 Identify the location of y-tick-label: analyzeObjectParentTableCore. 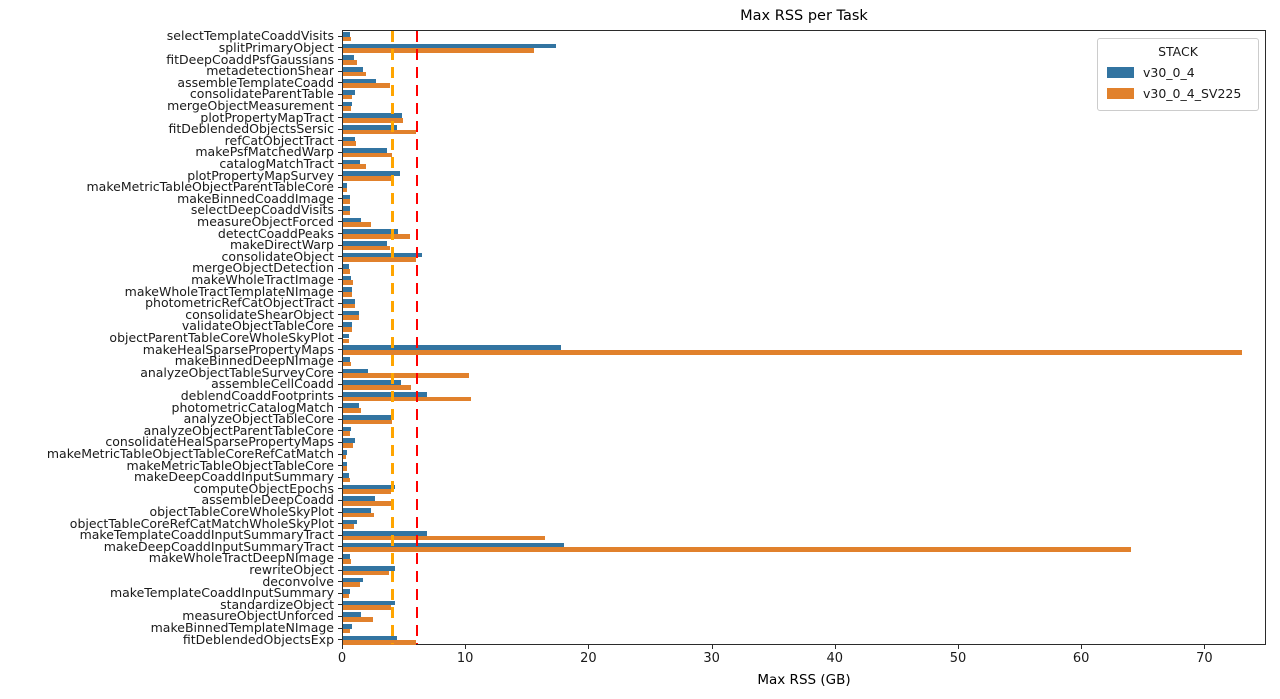
(238, 430).